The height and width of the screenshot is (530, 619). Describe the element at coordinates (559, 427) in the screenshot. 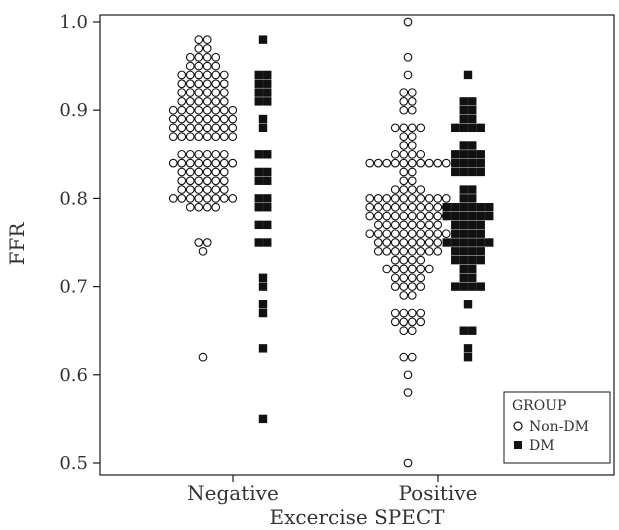

I see `legend-non-dm-label: Non-DM` at that location.